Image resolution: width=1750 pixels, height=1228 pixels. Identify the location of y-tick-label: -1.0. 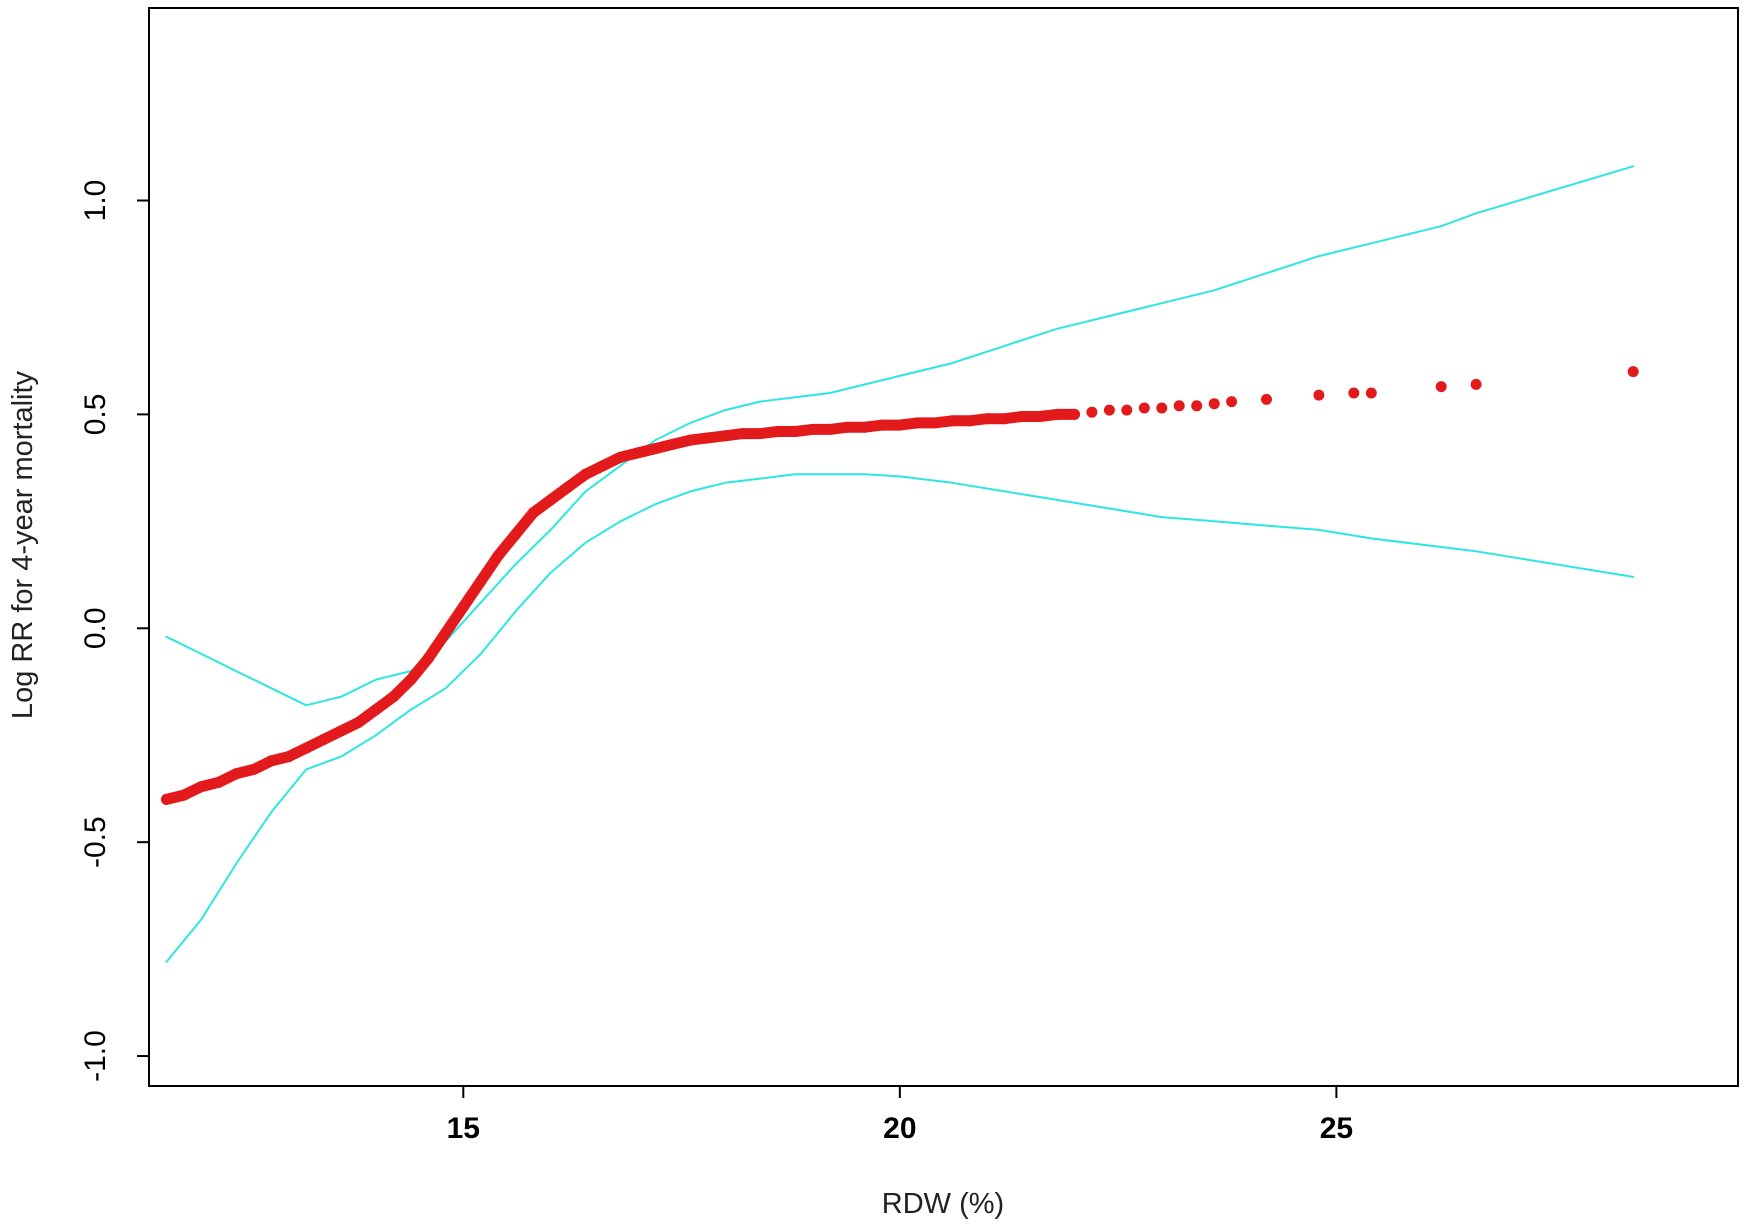
(95, 1056).